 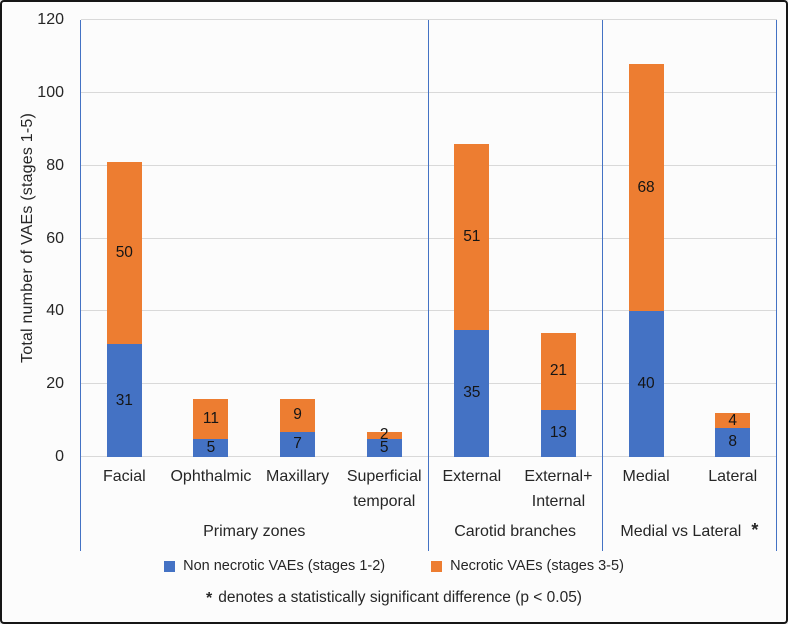 I want to click on y-tick-label: 100, so click(x=50, y=92).